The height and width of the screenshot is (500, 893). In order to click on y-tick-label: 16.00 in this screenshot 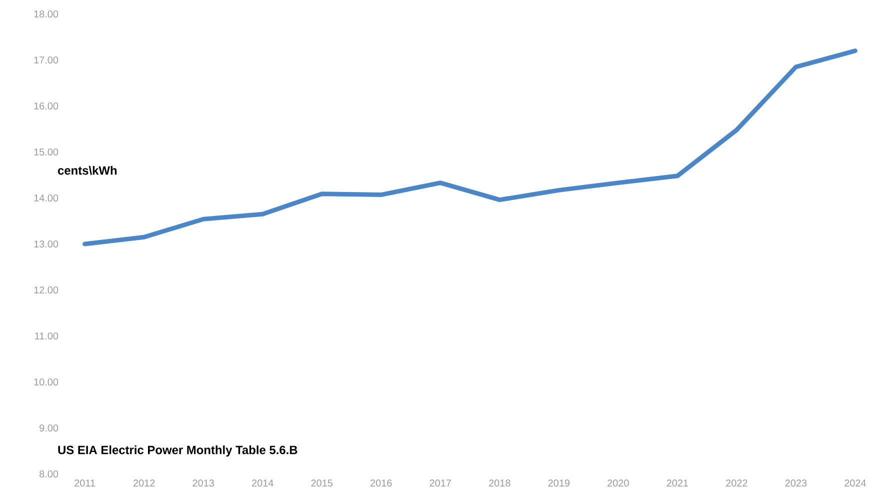, I will do `click(46, 106)`.